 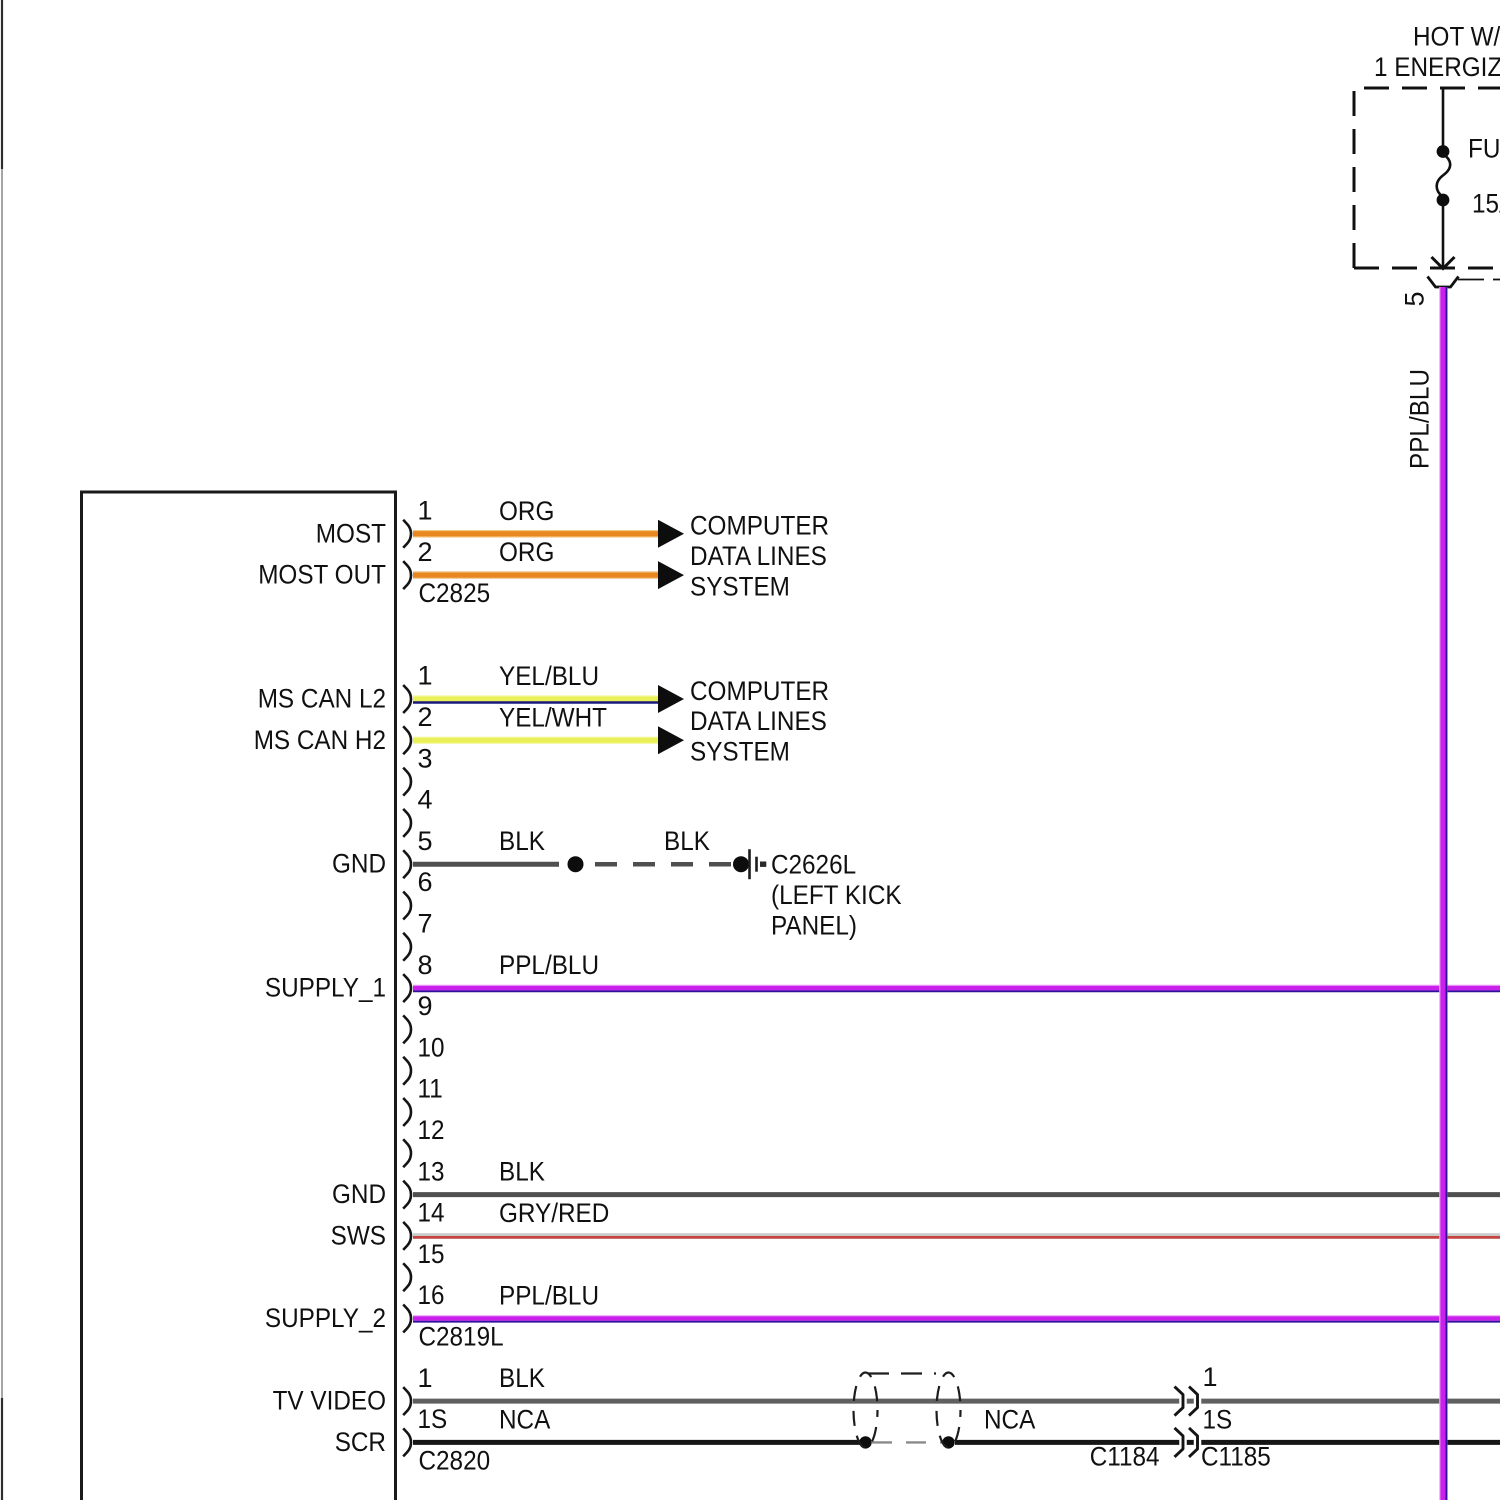 What do you see at coordinates (425, 800) in the screenshot?
I see `svg-text: 4` at bounding box center [425, 800].